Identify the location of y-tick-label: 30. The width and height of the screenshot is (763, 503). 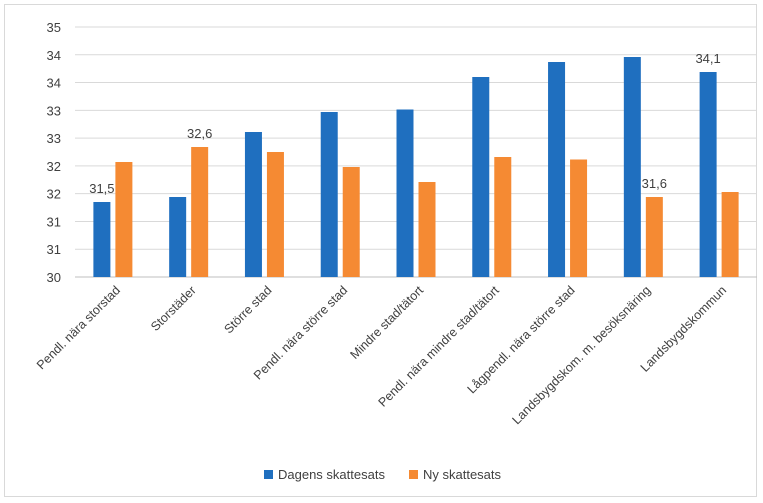
(54, 277).